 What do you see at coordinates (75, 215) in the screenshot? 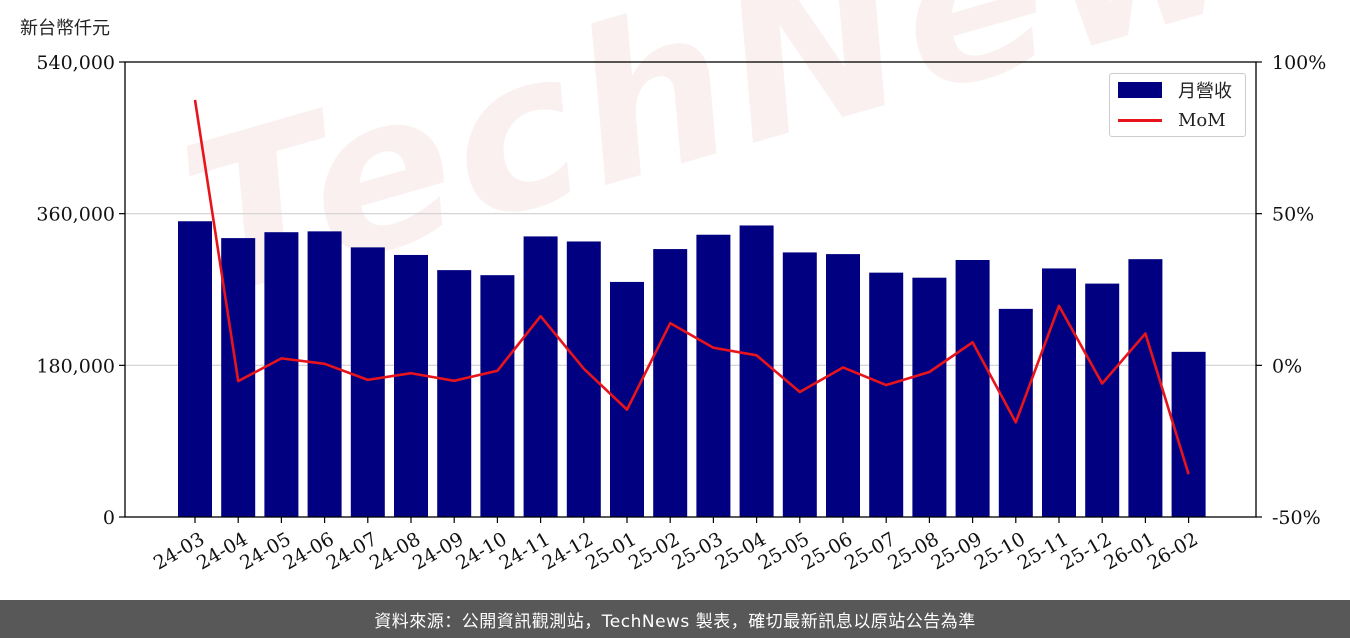
I see `left-tick-label: 360,000` at bounding box center [75, 215].